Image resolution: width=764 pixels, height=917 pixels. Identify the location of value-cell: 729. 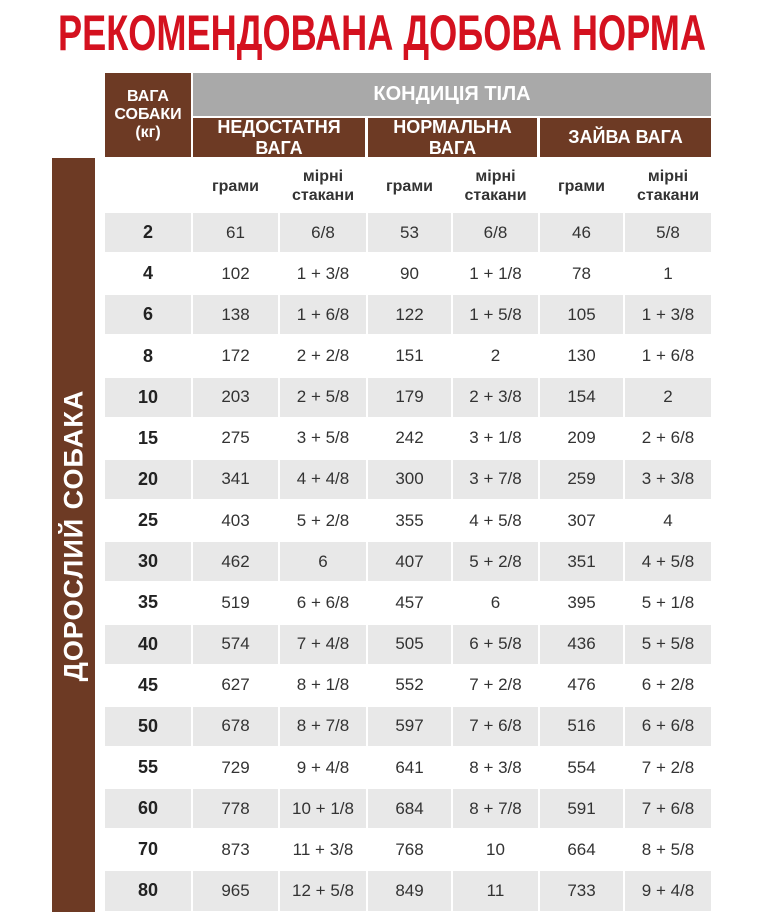
(235, 767).